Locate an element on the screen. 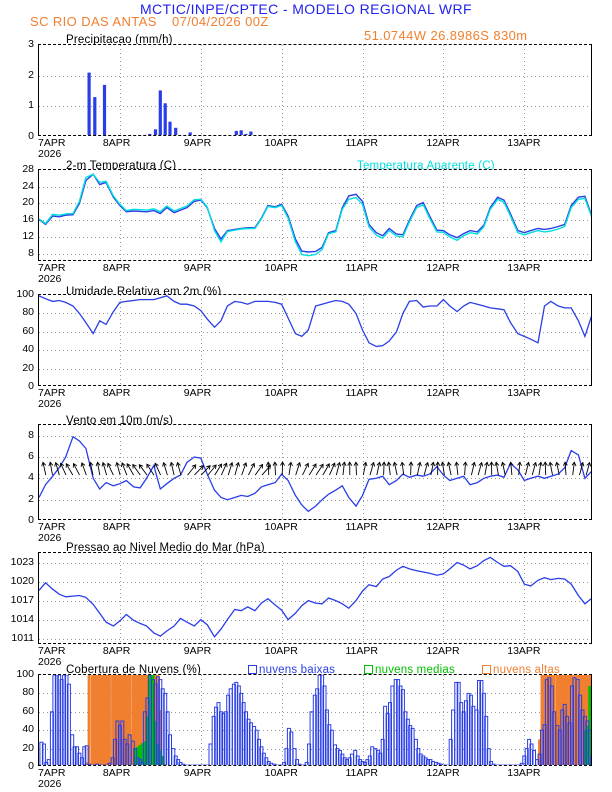  y-tick-label: 1017 is located at coordinates (22, 599).